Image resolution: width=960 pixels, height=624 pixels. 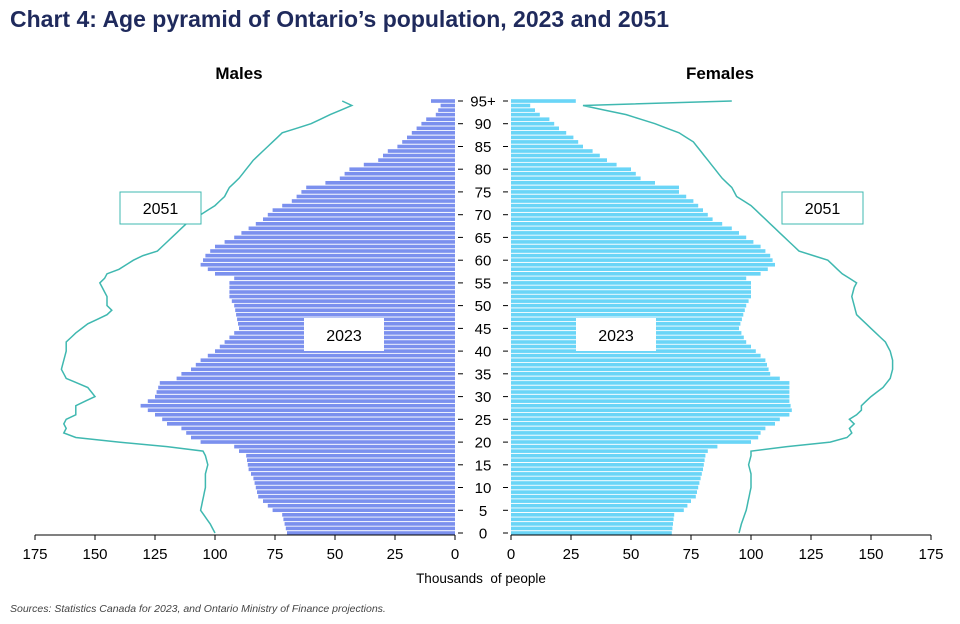 What do you see at coordinates (483, 238) in the screenshot?
I see `age-tick-label: 65` at bounding box center [483, 238].